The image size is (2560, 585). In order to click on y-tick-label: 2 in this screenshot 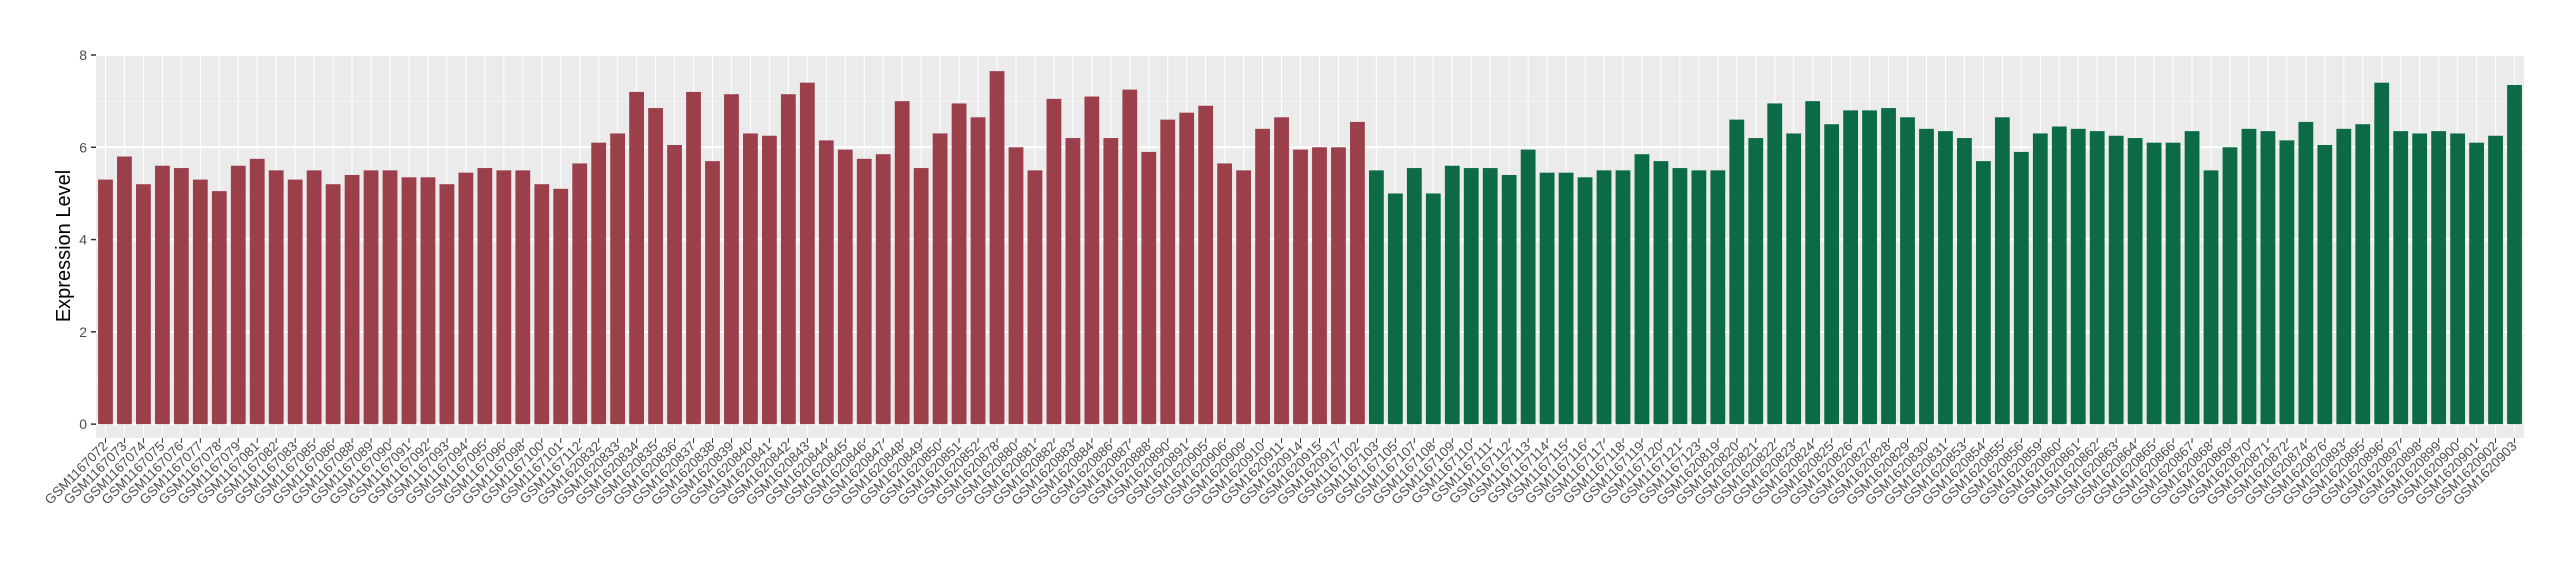, I will do `click(83, 332)`.